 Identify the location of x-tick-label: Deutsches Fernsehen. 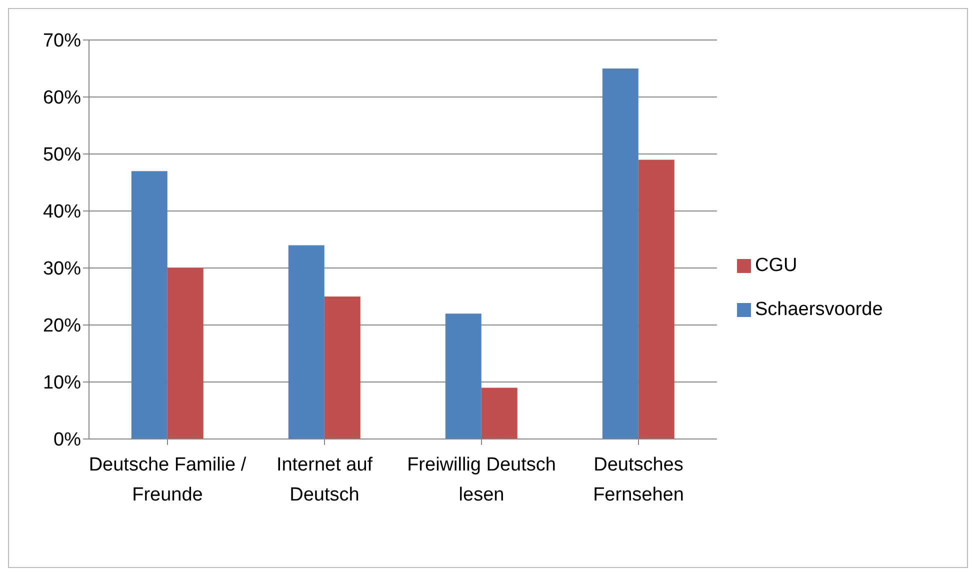
(638, 480).